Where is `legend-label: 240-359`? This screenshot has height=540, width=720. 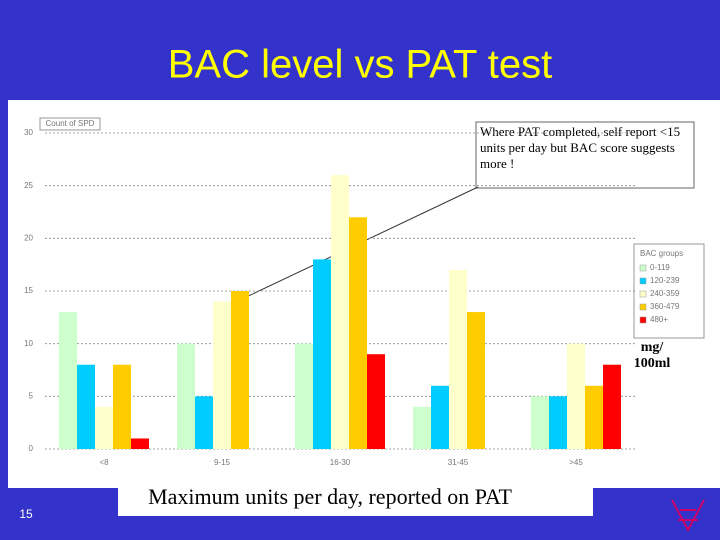 legend-label: 240-359 is located at coordinates (665, 293).